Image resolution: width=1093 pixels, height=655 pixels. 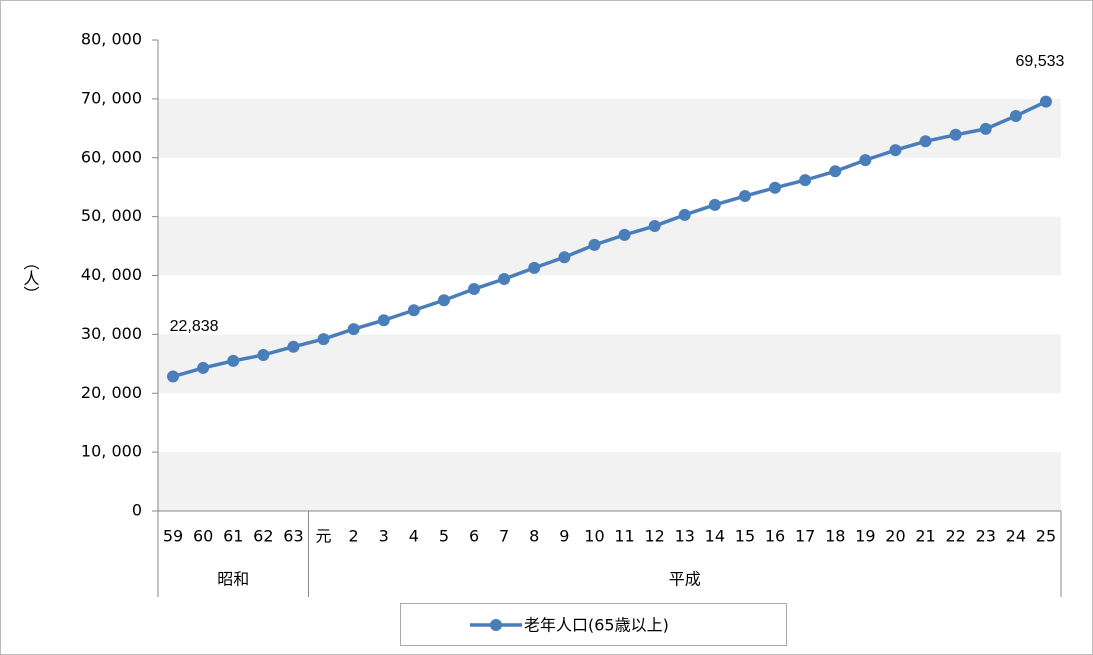 I want to click on x-tick-label: 14, so click(x=715, y=536).